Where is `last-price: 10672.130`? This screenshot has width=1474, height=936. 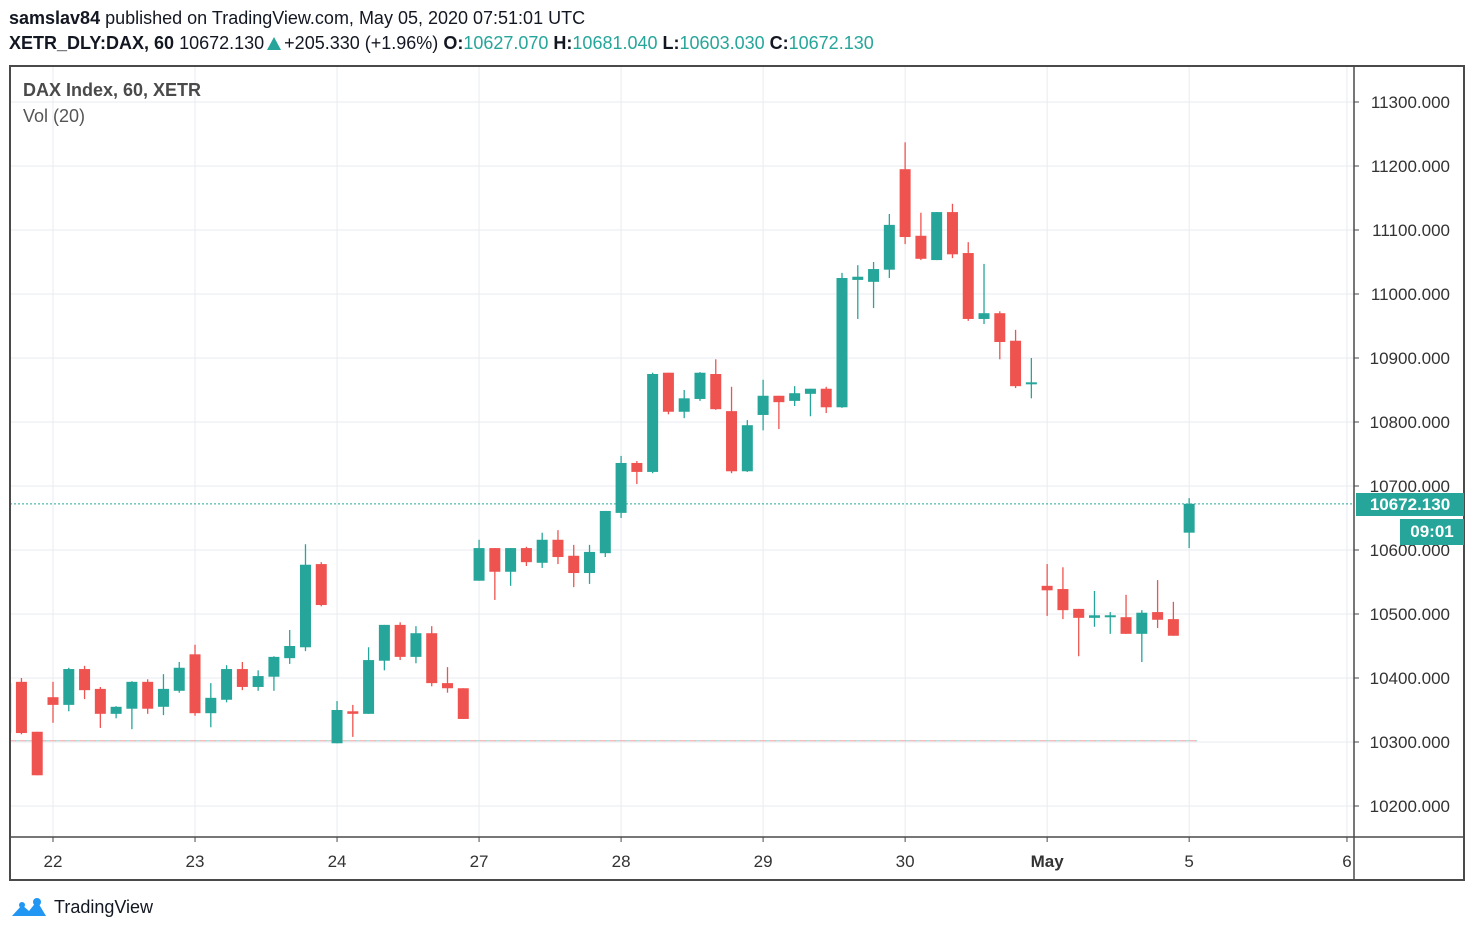 last-price: 10672.130 is located at coordinates (222, 43).